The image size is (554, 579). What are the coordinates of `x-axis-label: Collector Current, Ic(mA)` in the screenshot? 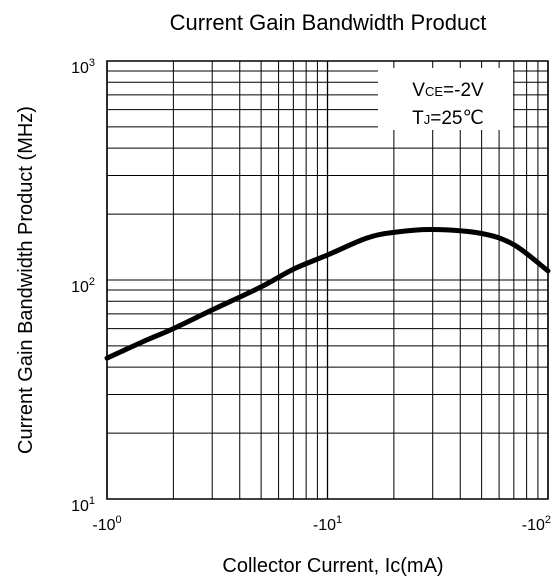 It's located at (332, 566).